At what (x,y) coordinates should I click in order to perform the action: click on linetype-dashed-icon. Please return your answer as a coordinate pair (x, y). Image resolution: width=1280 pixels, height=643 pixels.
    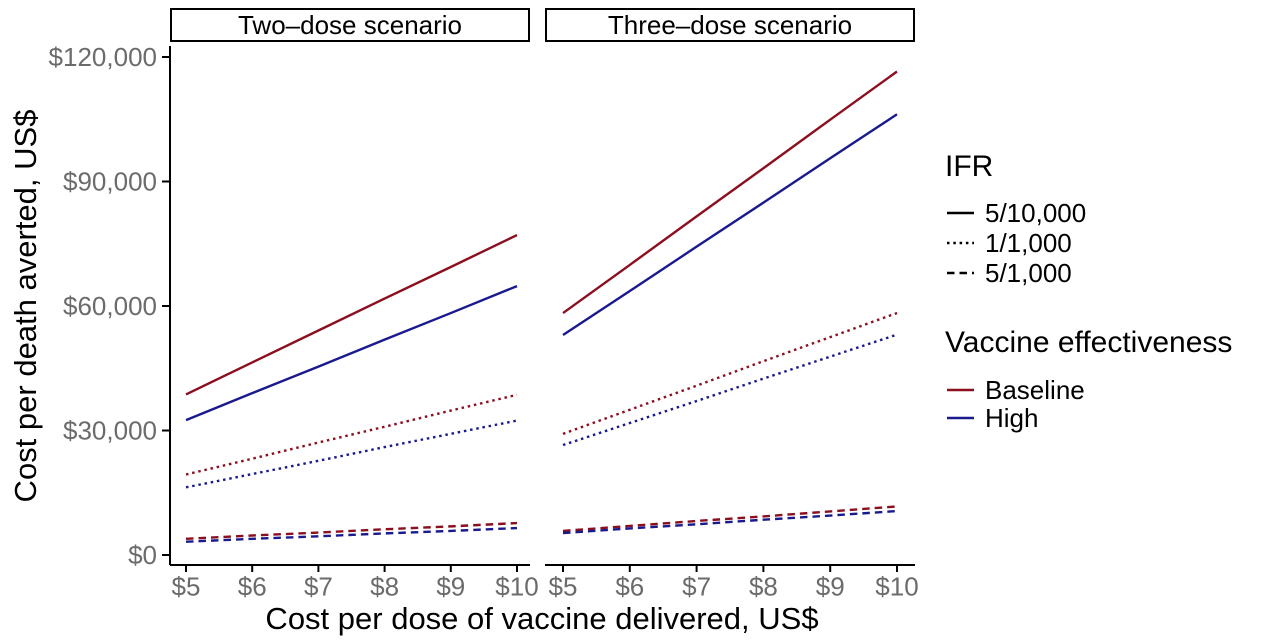
    Looking at the image, I should click on (960, 273).